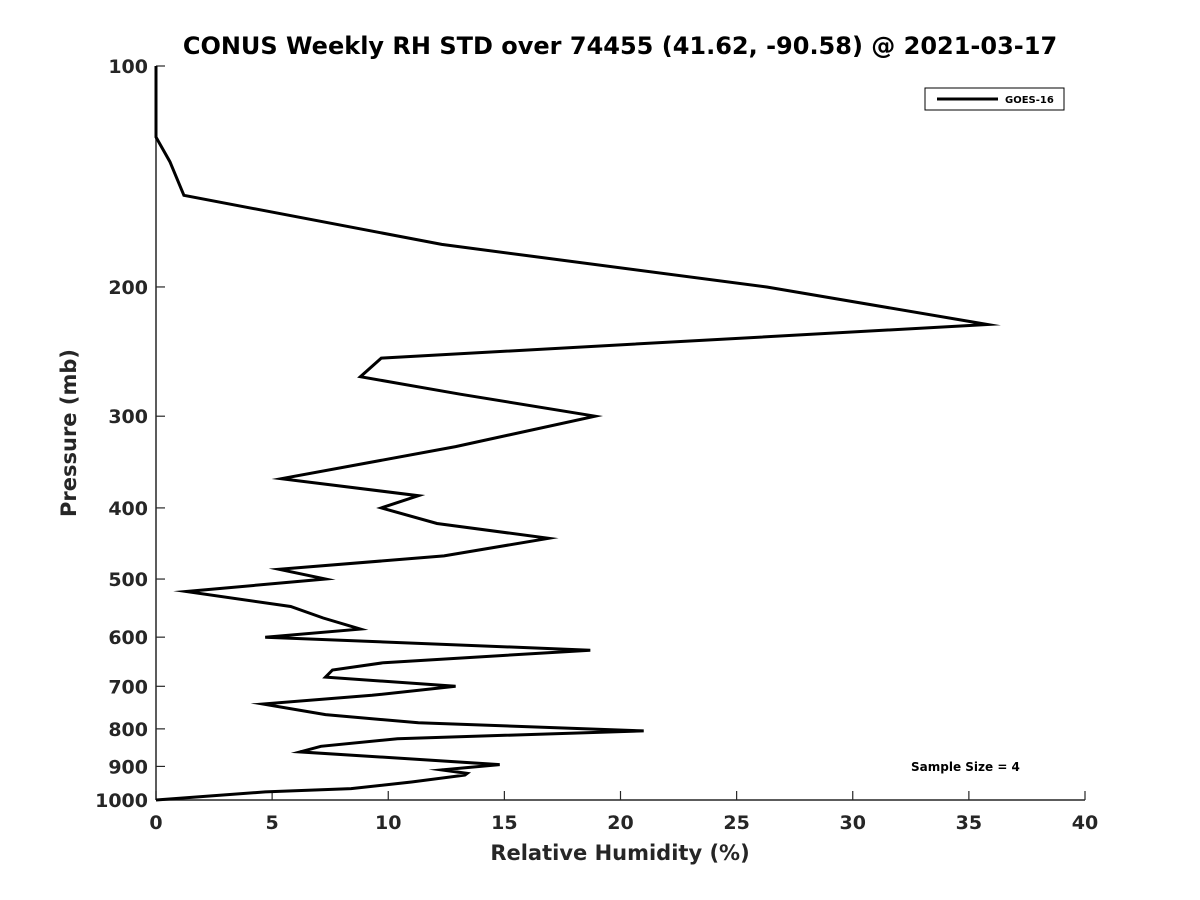 The height and width of the screenshot is (900, 1200). I want to click on x-tick-label: 20, so click(620, 823).